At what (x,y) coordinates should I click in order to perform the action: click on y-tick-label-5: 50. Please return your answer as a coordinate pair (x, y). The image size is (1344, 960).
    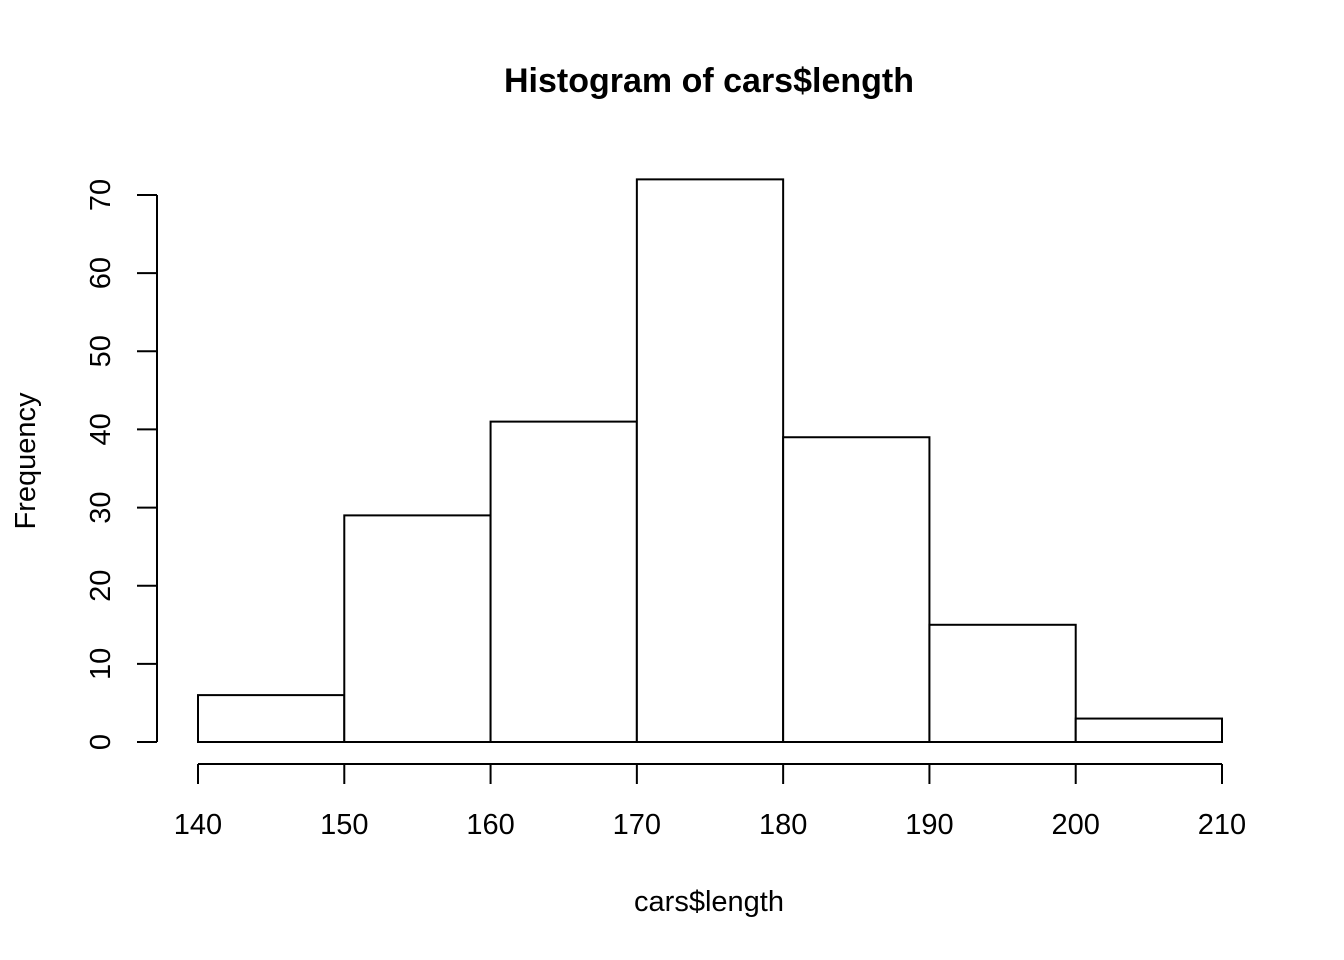
    Looking at the image, I should click on (101, 351).